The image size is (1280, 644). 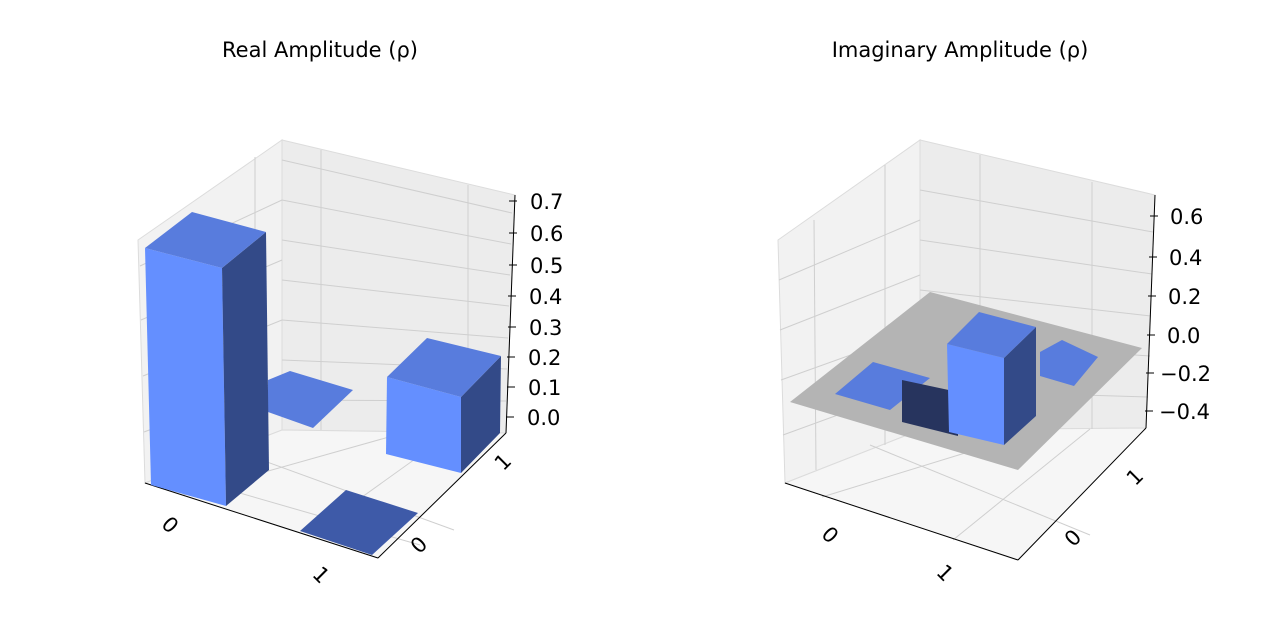 I want to click on real-z-tick-label: 0.2, so click(x=544, y=358).